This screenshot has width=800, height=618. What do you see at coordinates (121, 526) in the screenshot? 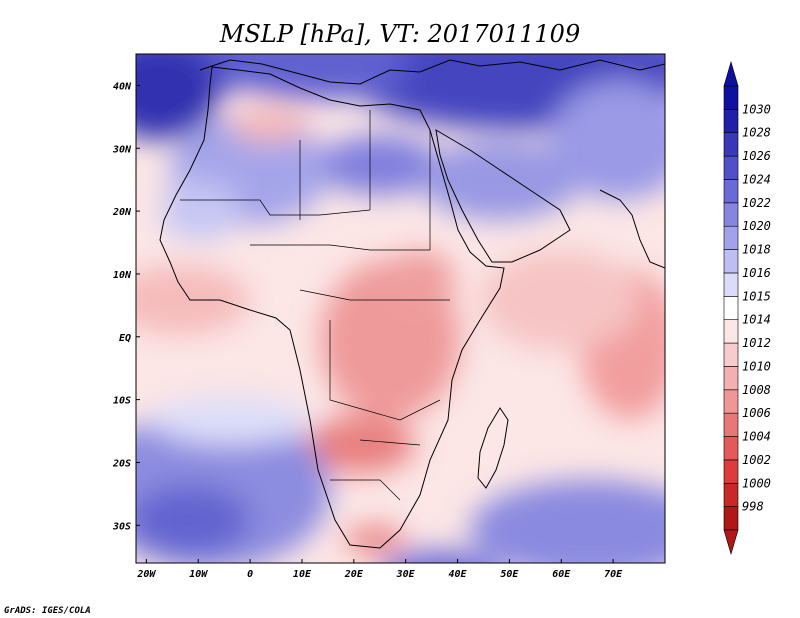
I see `lat-tick-label: 30S` at bounding box center [121, 526].